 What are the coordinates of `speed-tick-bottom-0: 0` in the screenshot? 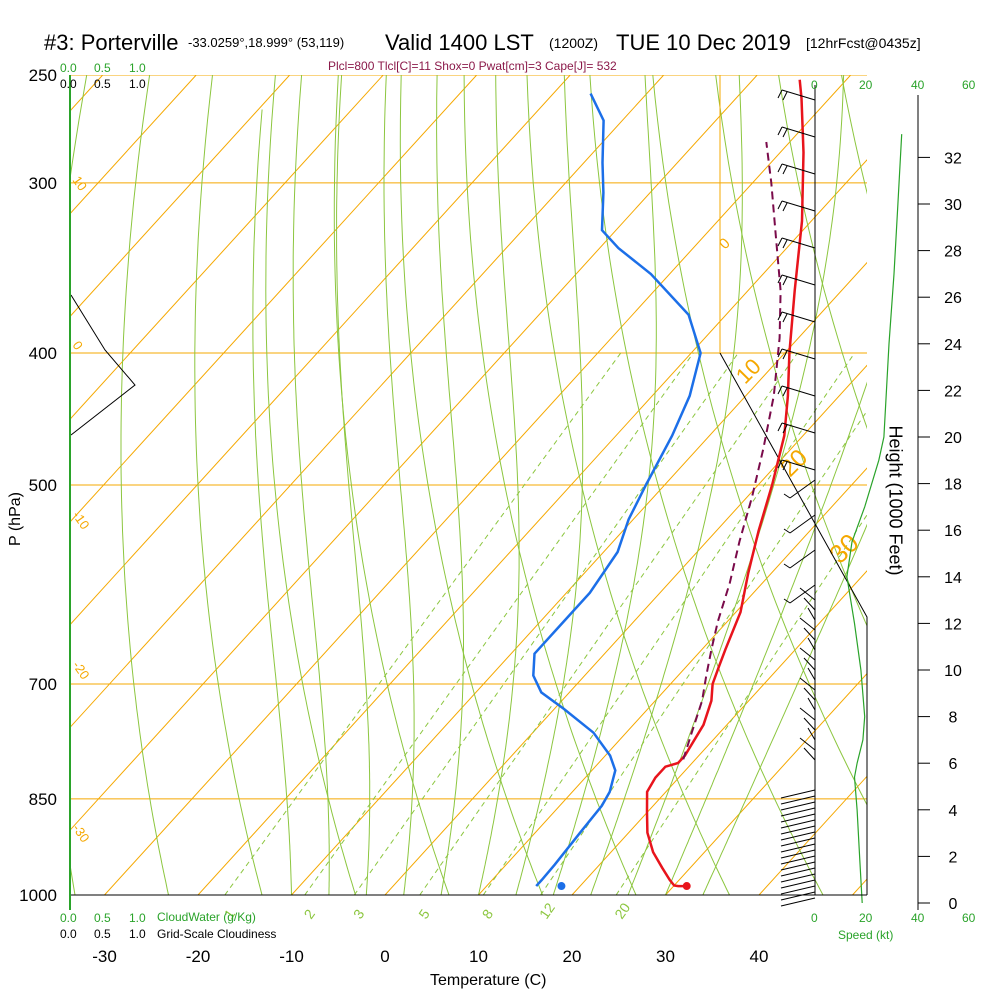 It's located at (814, 918).